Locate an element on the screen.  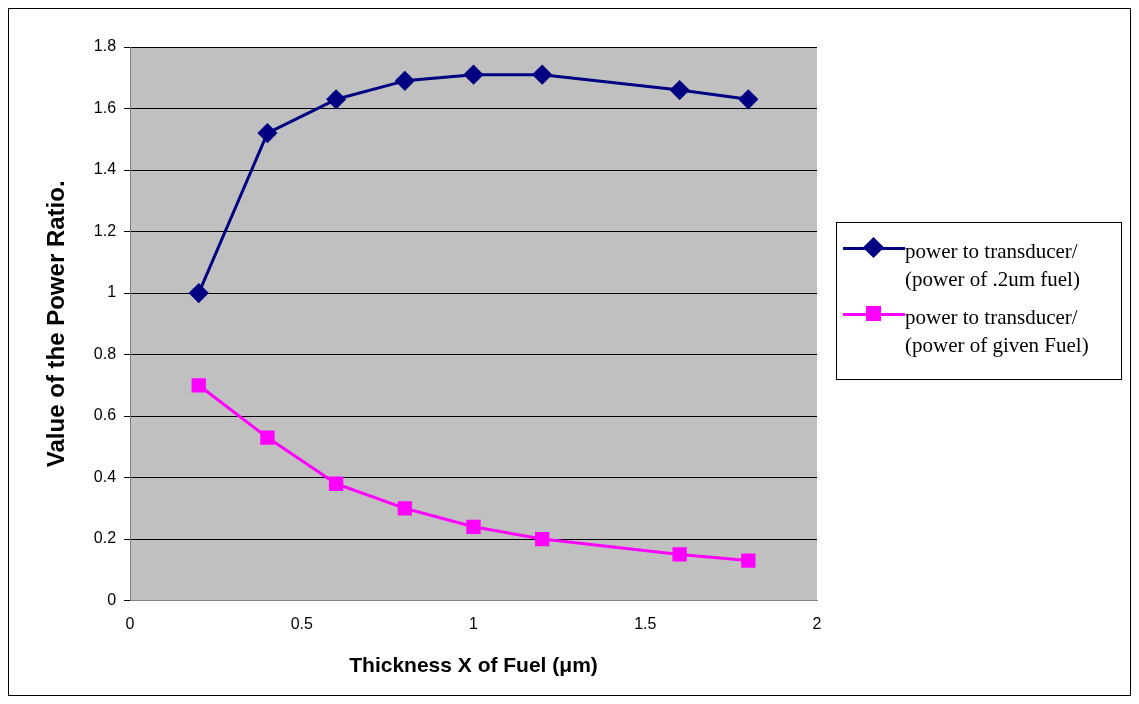
y-tick-label: 0.8 is located at coordinates (105, 353).